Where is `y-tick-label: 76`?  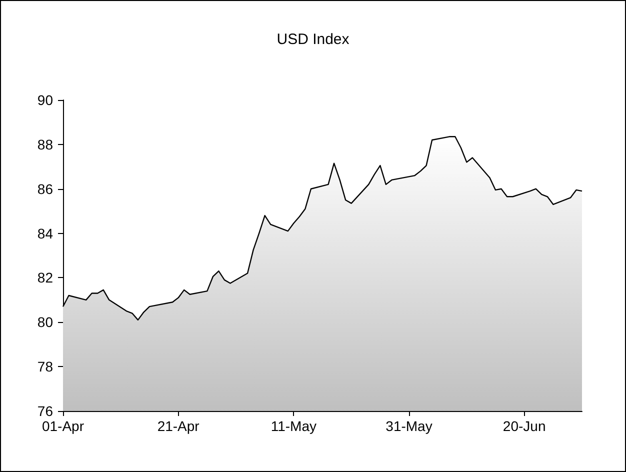
y-tick-label: 76 is located at coordinates (45, 411).